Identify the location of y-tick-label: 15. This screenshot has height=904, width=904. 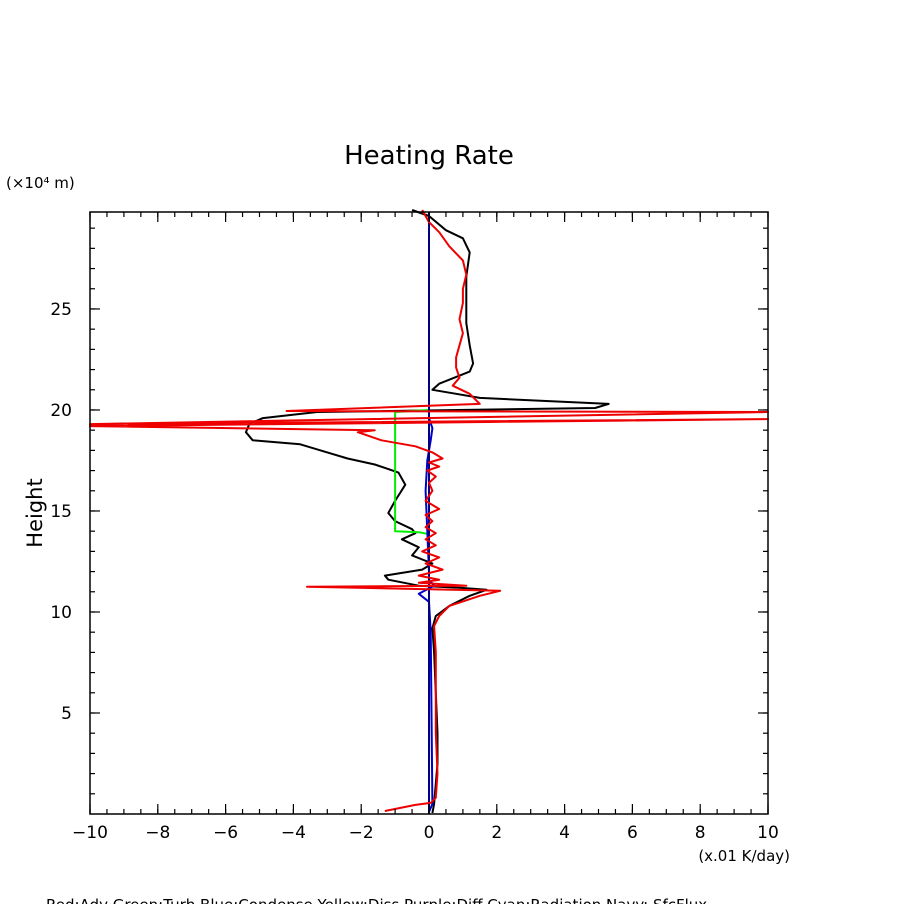
(61, 512).